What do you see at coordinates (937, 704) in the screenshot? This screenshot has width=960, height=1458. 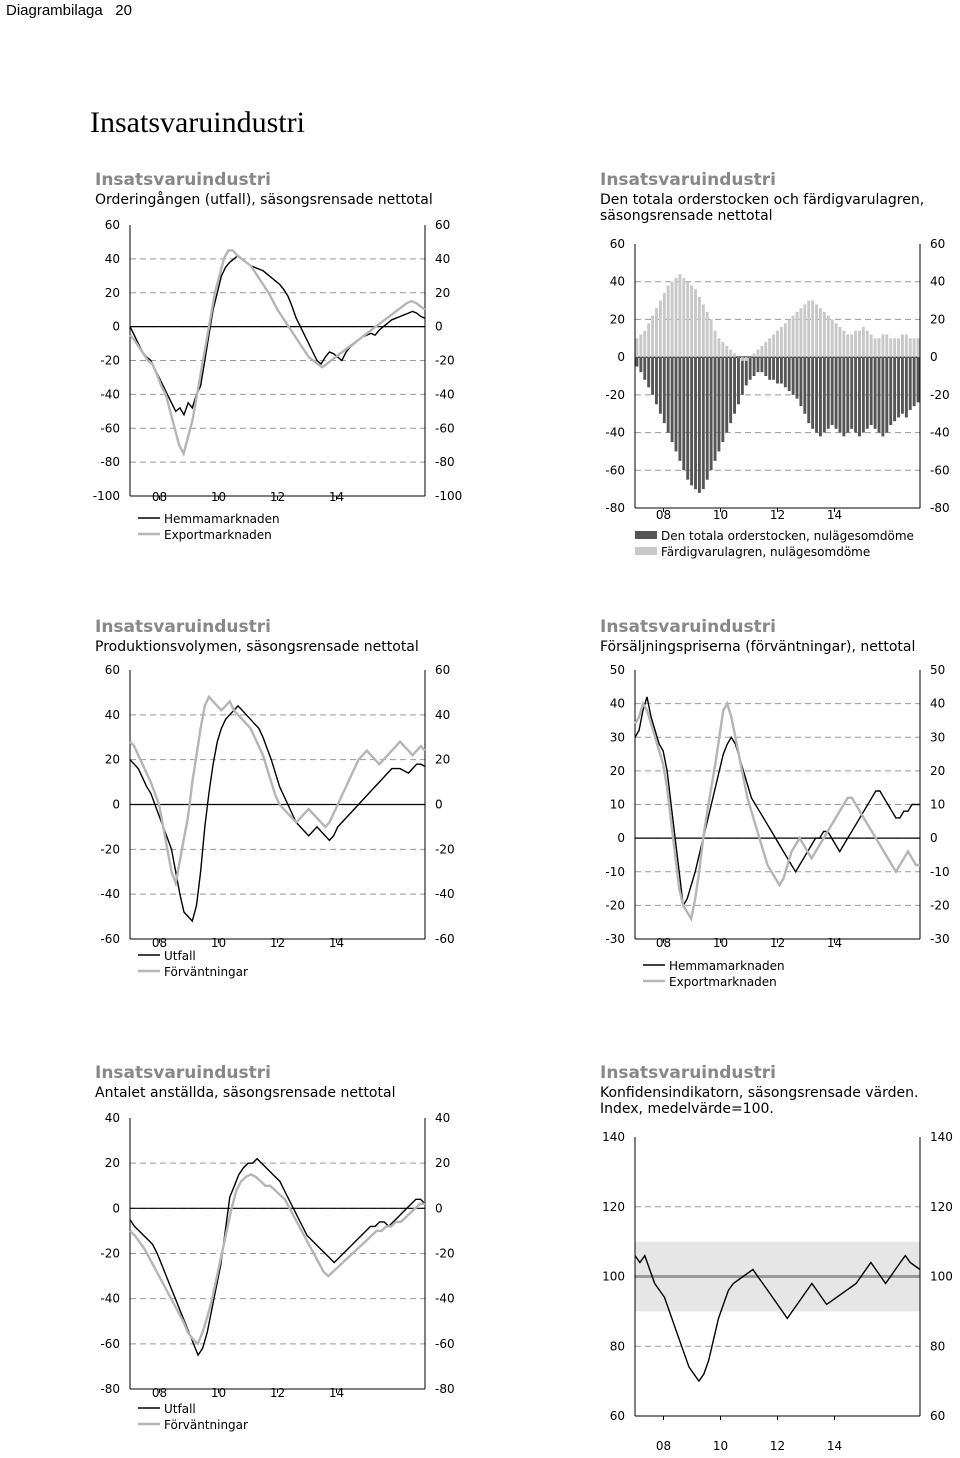 I see `y-tick-label-right: 40` at bounding box center [937, 704].